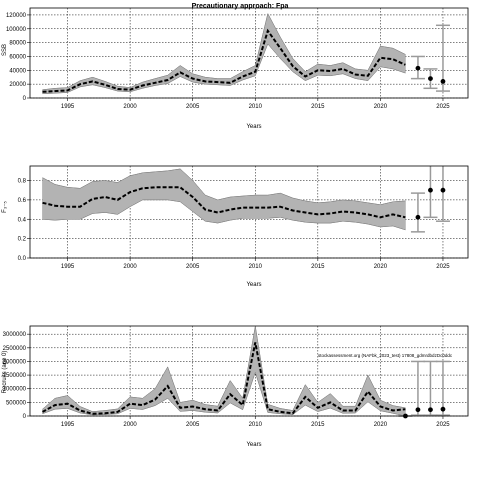  I want to click on recruits-estimate-line, so click(224, 378).